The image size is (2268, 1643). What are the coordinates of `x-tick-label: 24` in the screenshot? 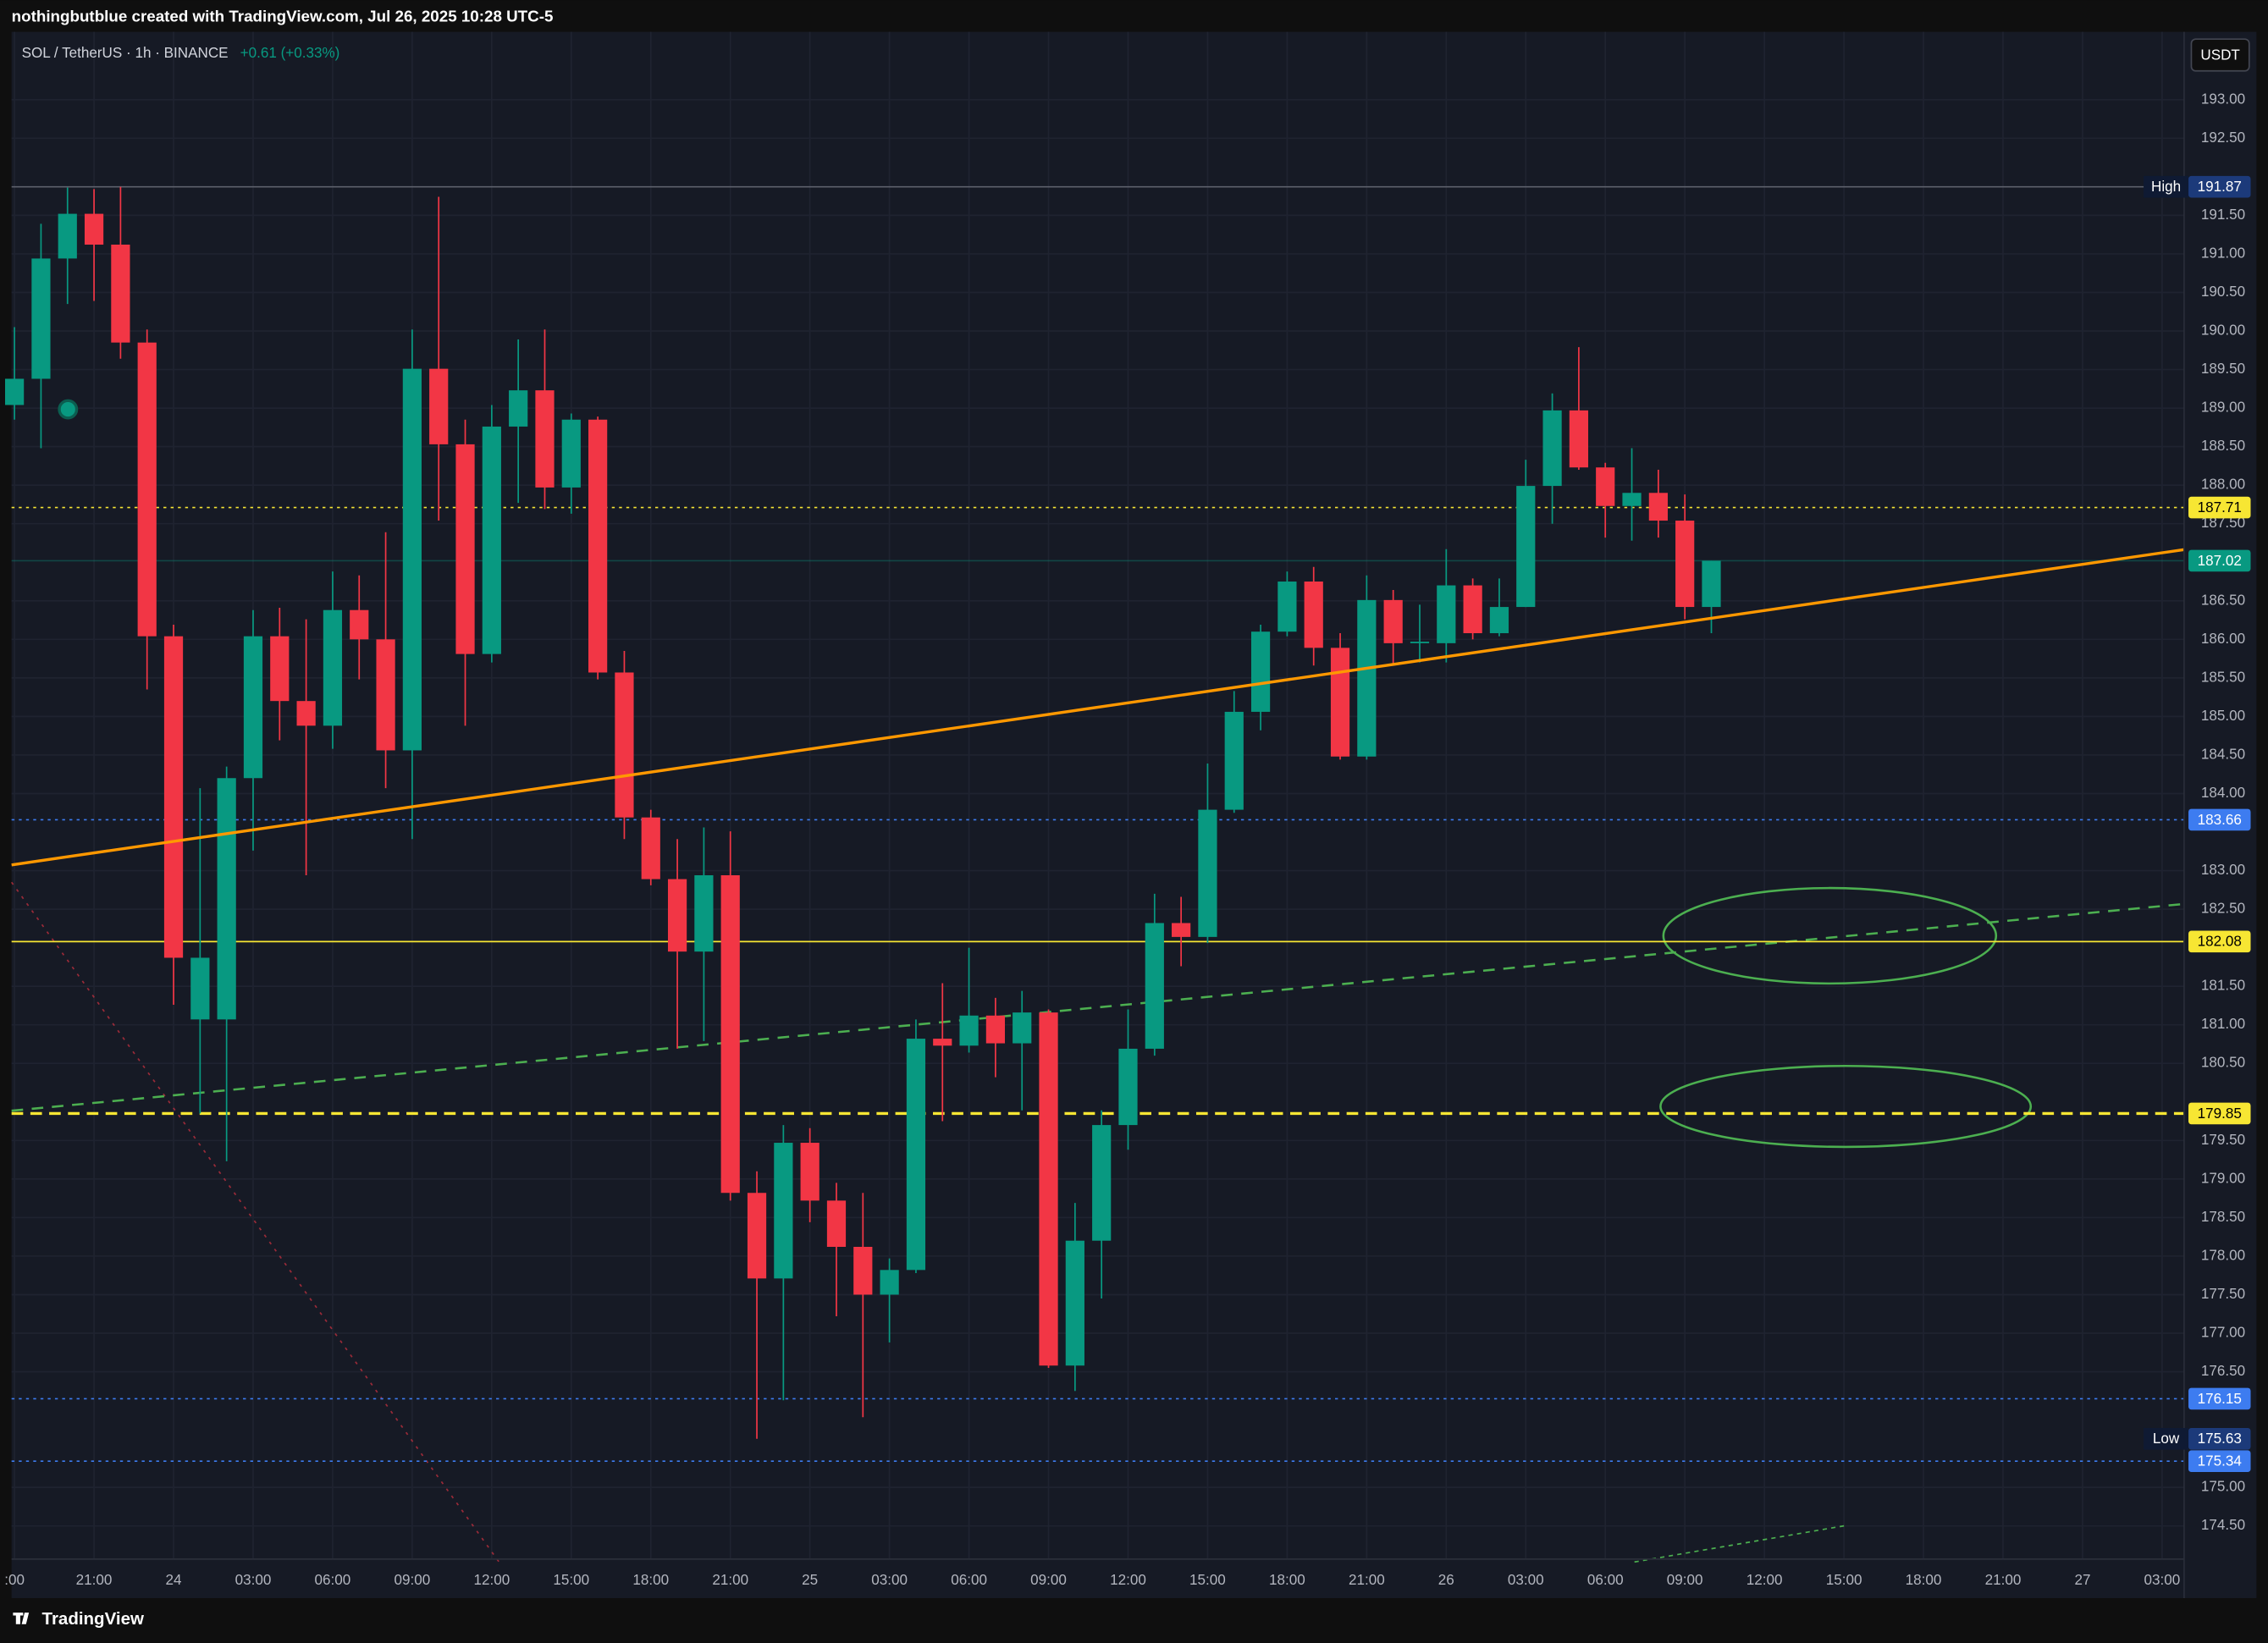 It's located at (174, 1580).